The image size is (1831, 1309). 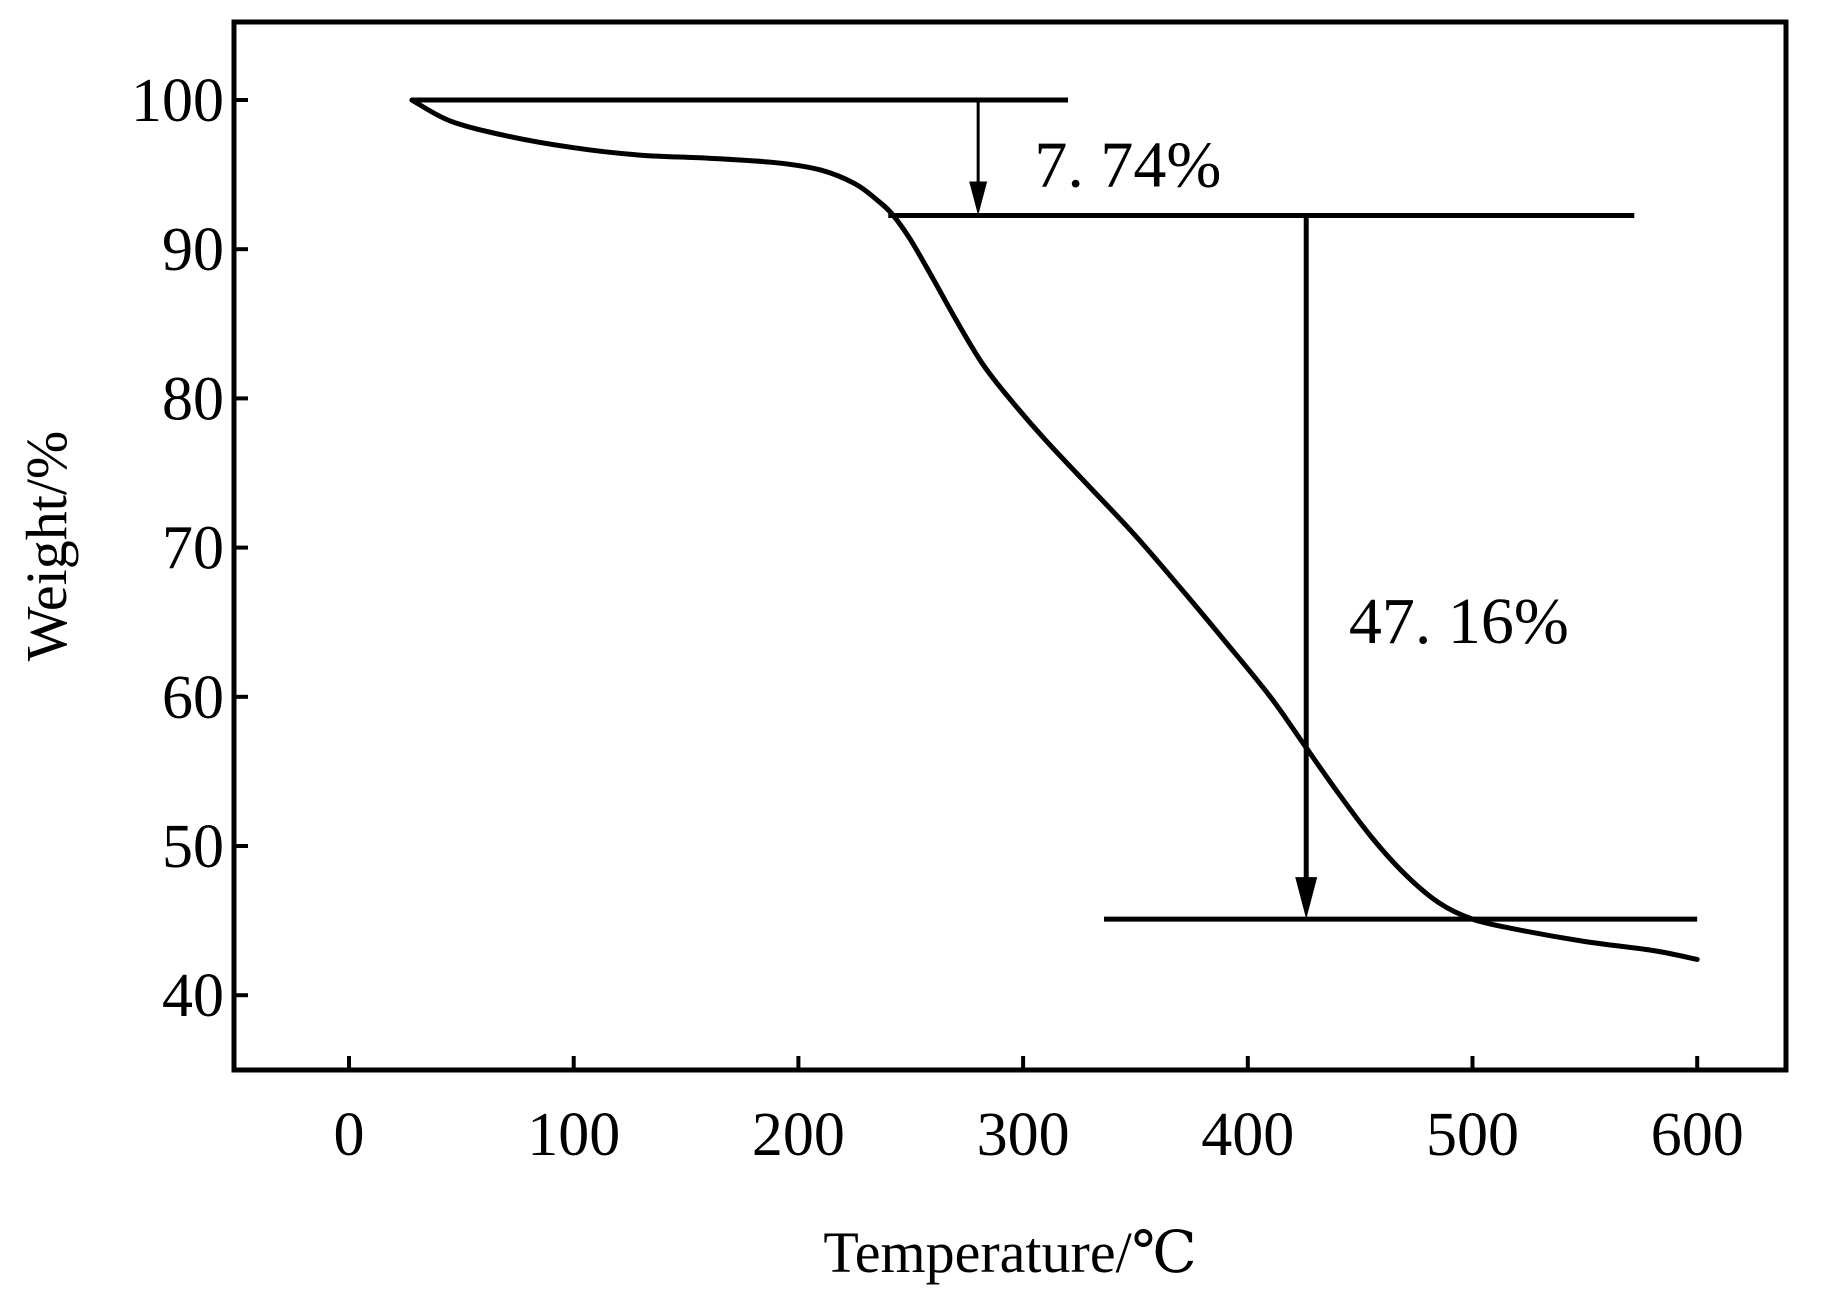 I want to click on x-axis-ticks: 0 100 200 300 400 500 600, so click(x=1039, y=1112).